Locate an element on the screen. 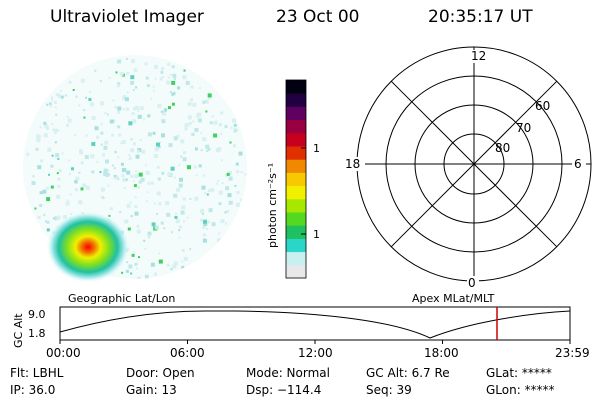 Image resolution: width=600 pixels, height=400 pixels. timeline-x-tick-2359: 23:59 is located at coordinates (572, 353).